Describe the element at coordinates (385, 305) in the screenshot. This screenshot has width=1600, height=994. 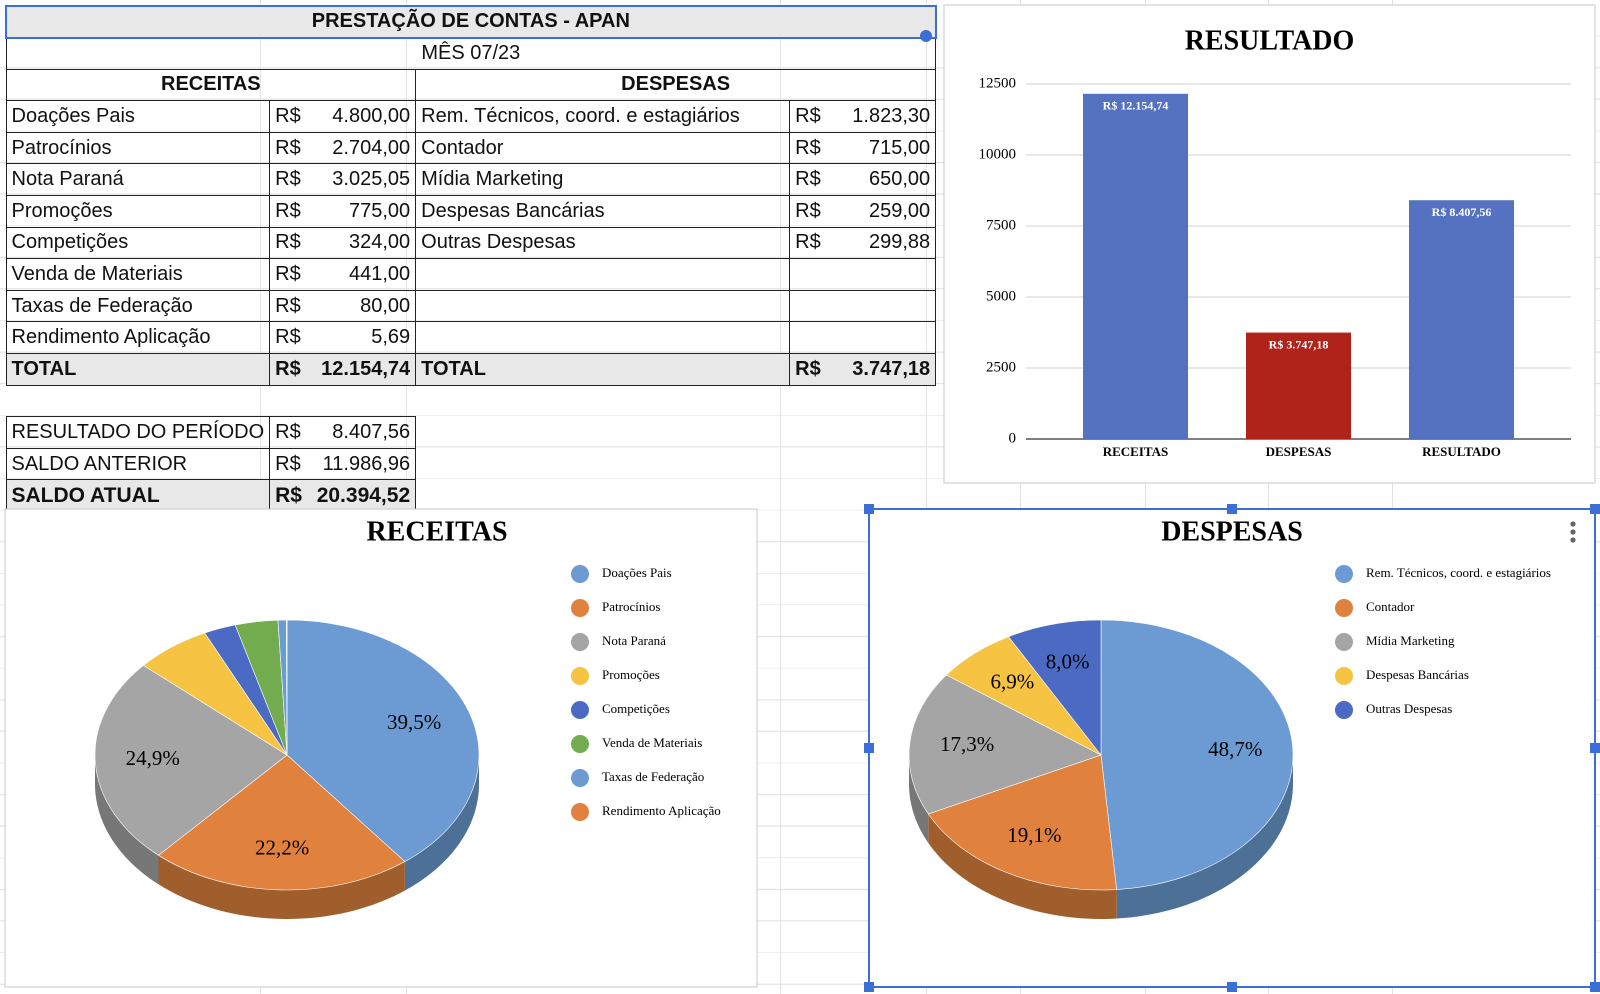
I see `amount: 80,00` at that location.